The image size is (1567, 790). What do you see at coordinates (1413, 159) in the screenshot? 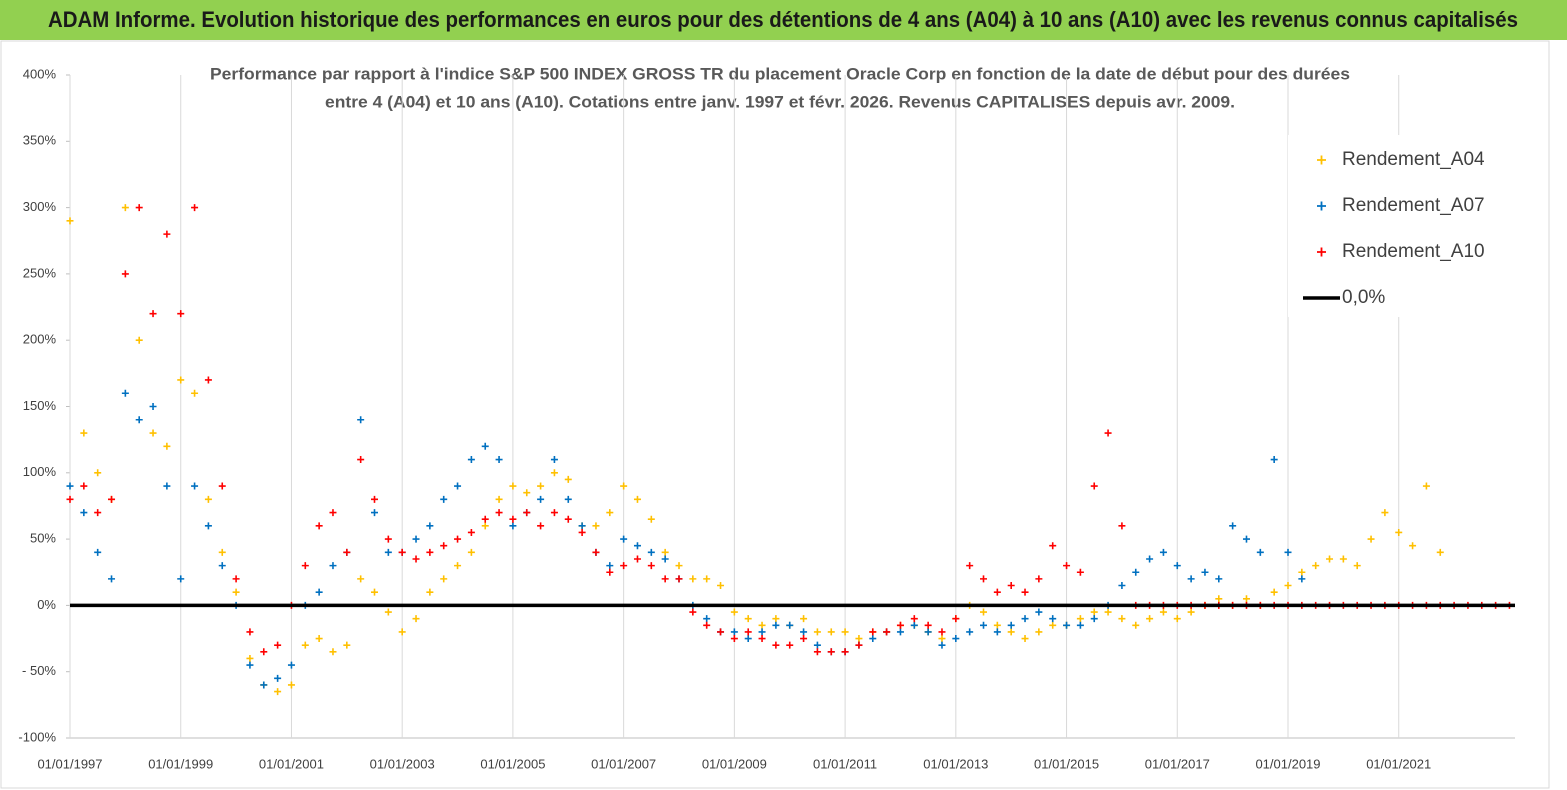
I see `legend-label: Rendement_A04` at bounding box center [1413, 159].